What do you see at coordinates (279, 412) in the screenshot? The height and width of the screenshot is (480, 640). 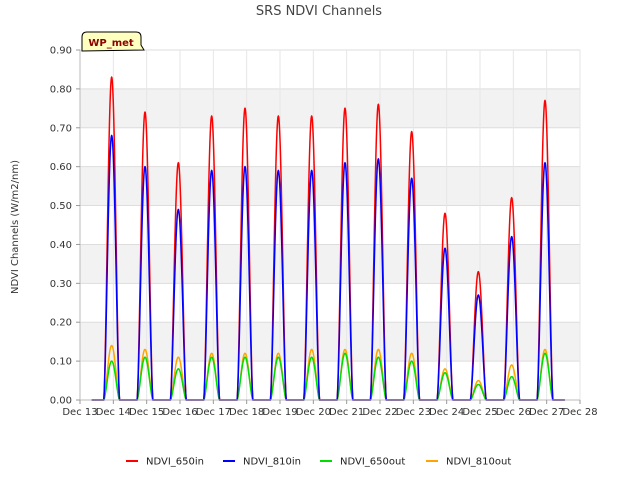 I see `x-tick-label: Dec 19` at bounding box center [279, 412].